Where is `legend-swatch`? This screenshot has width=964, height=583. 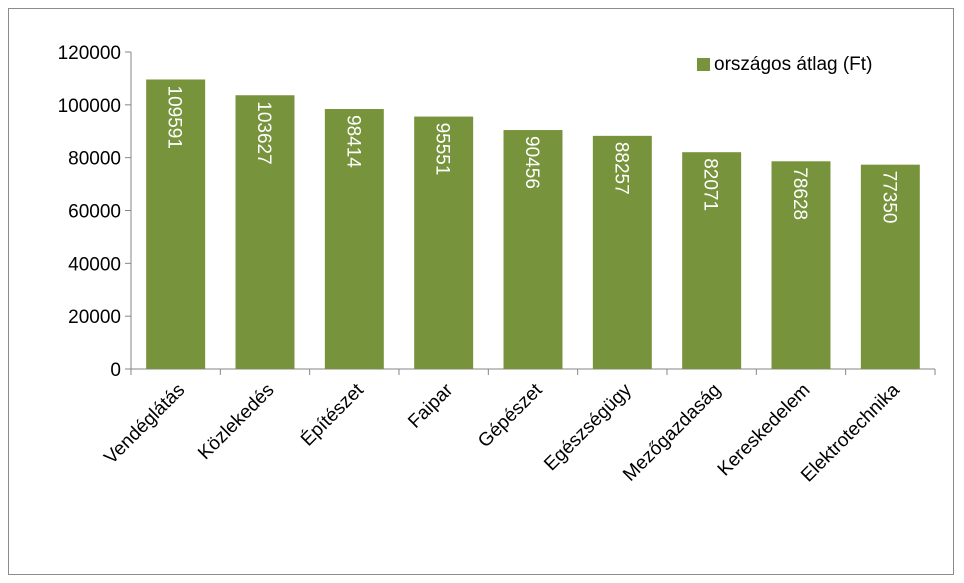 legend-swatch is located at coordinates (703, 64).